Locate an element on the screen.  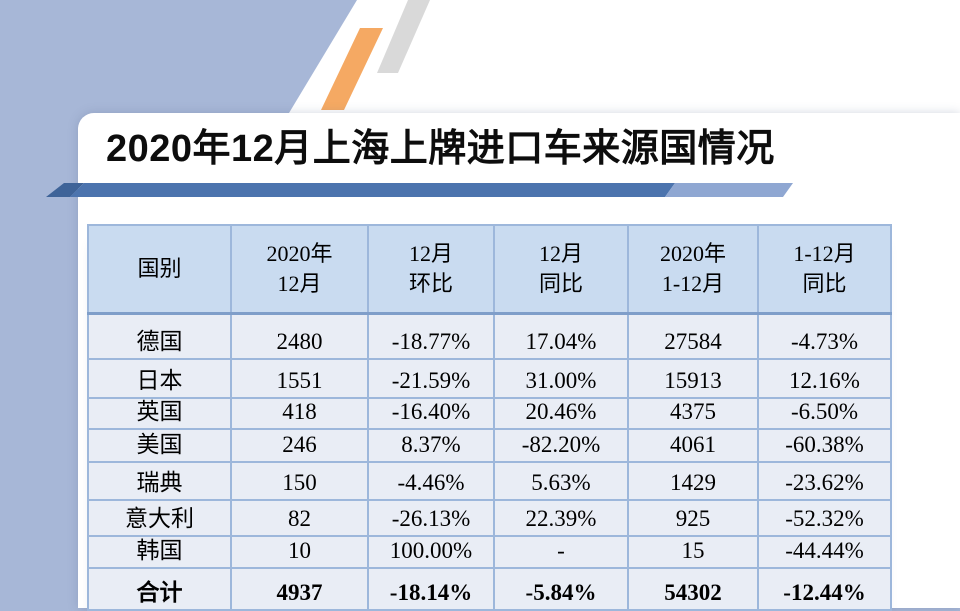
cell-country: 合计 is located at coordinates (159, 589).